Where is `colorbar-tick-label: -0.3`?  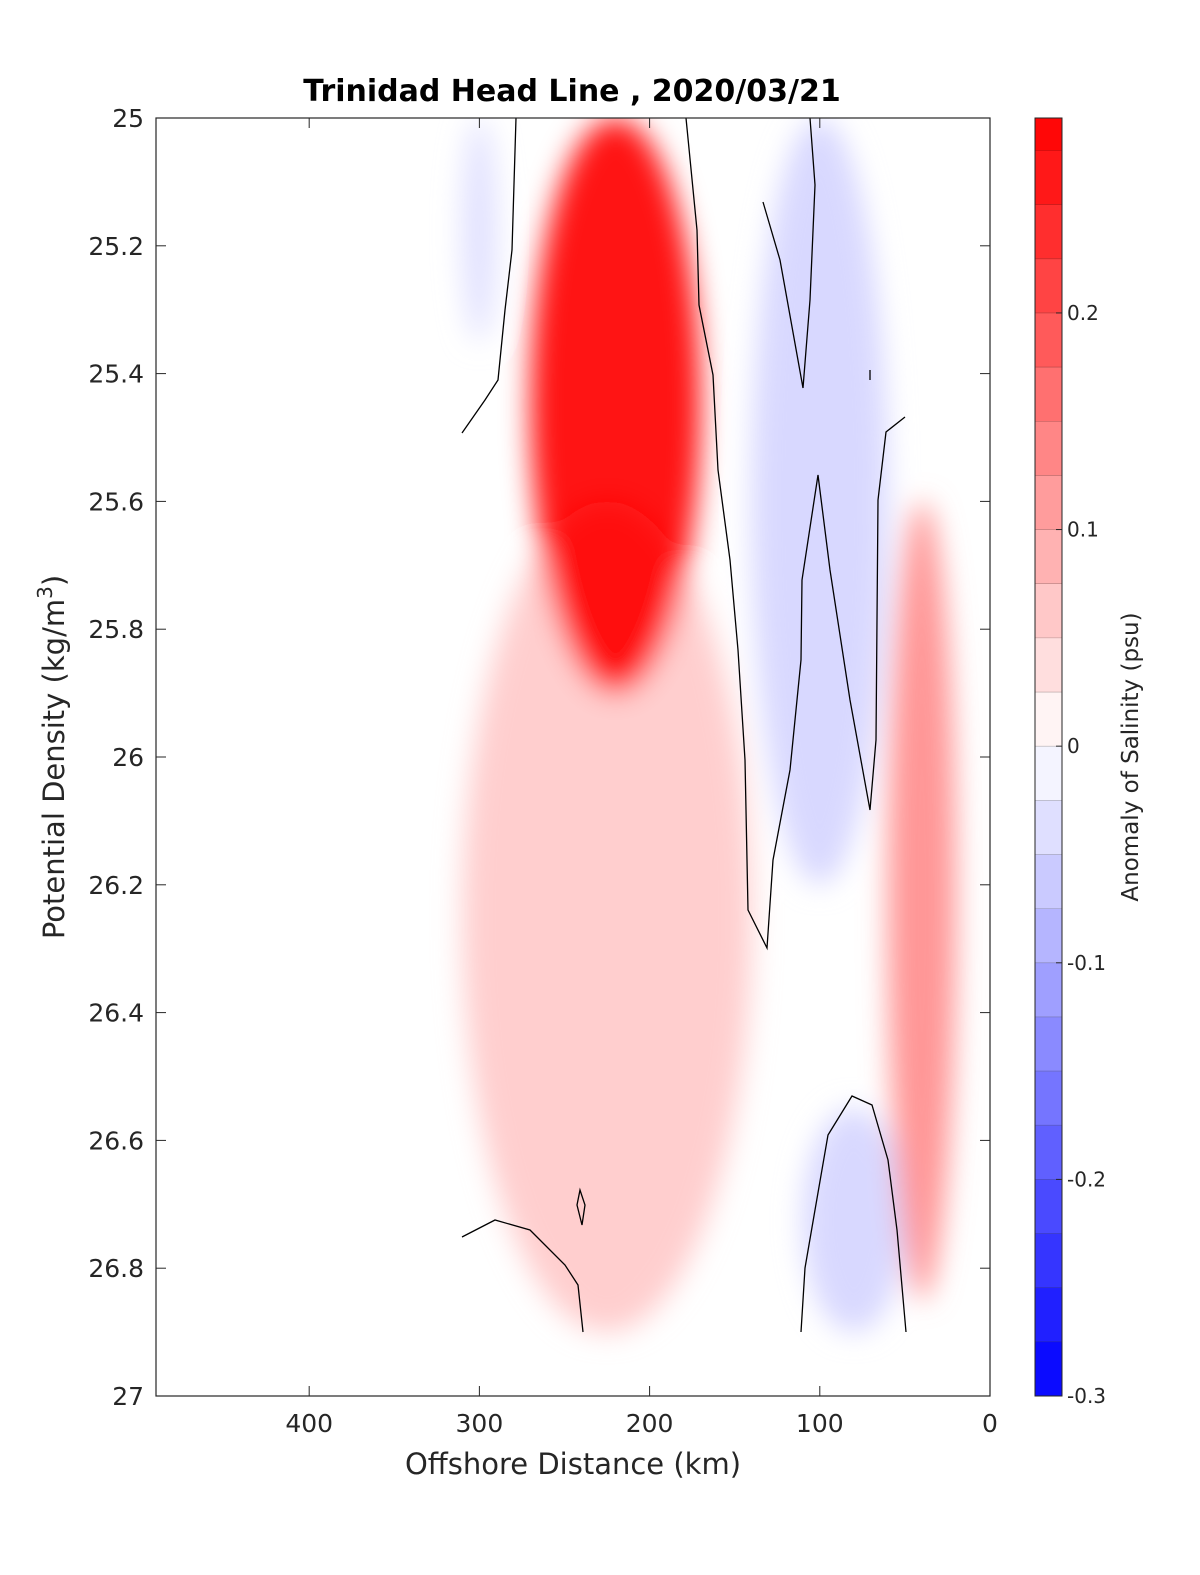
colorbar-tick-label: -0.3 is located at coordinates (1086, 1396).